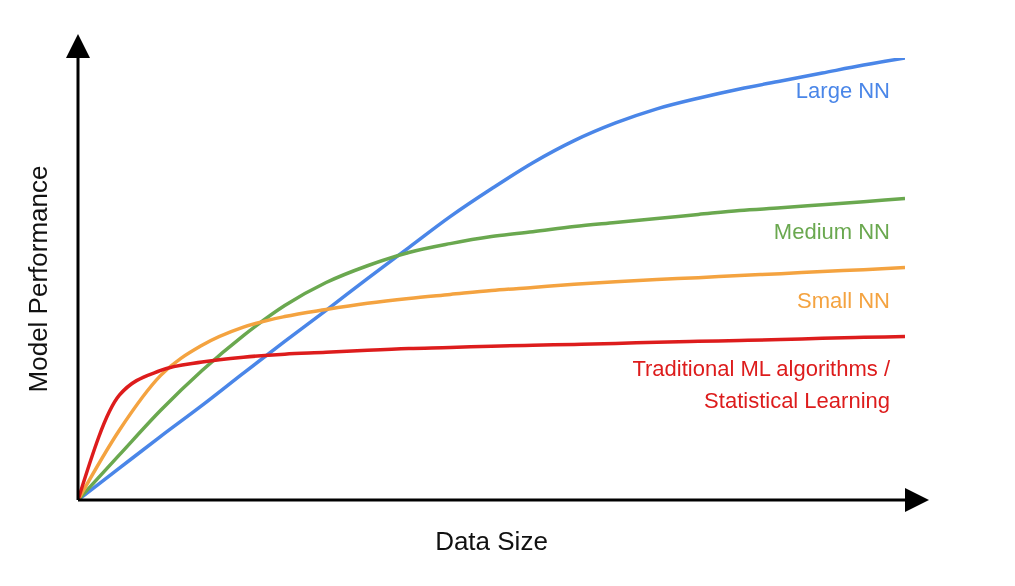 The height and width of the screenshot is (586, 1015). What do you see at coordinates (38, 279) in the screenshot?
I see `y-axis-title: Model Performance` at bounding box center [38, 279].